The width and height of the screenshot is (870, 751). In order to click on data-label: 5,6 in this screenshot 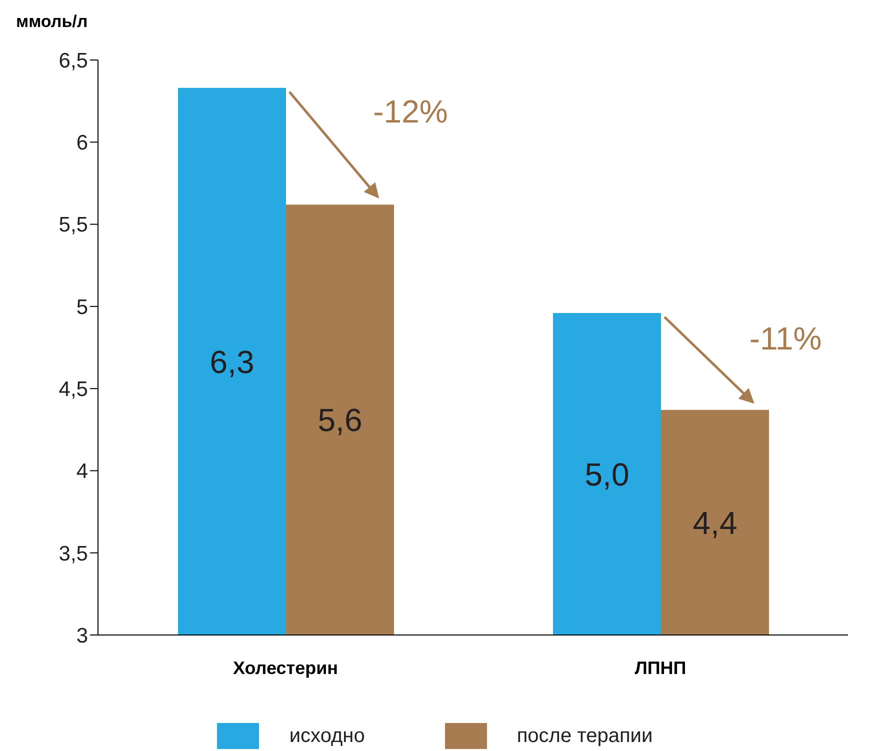, I will do `click(340, 420)`.